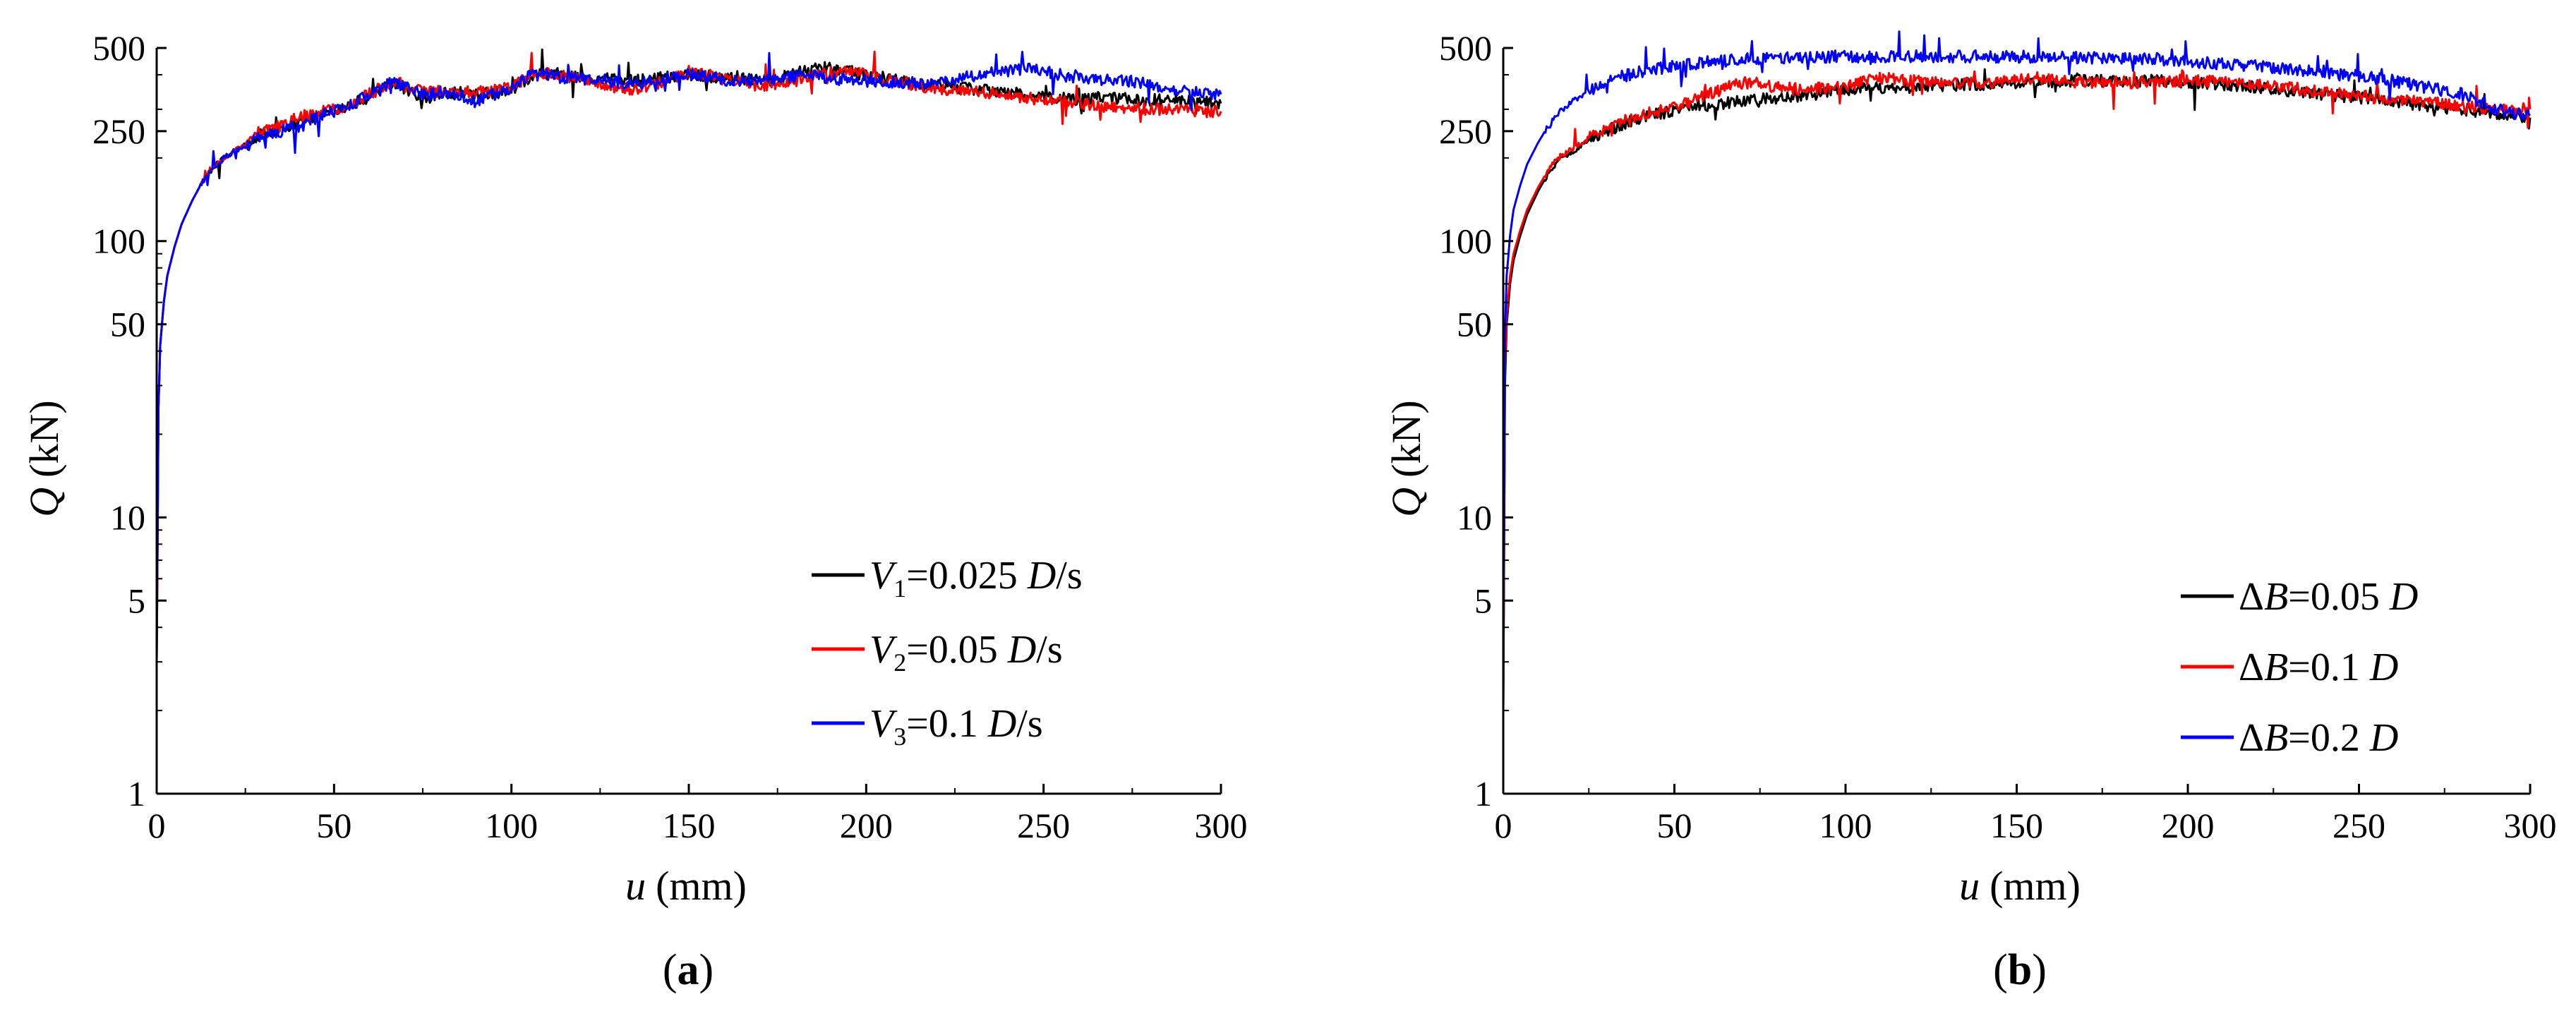 This screenshot has width=2576, height=1011. I want to click on panel-a-legend-var-v1: V, so click(883, 576).